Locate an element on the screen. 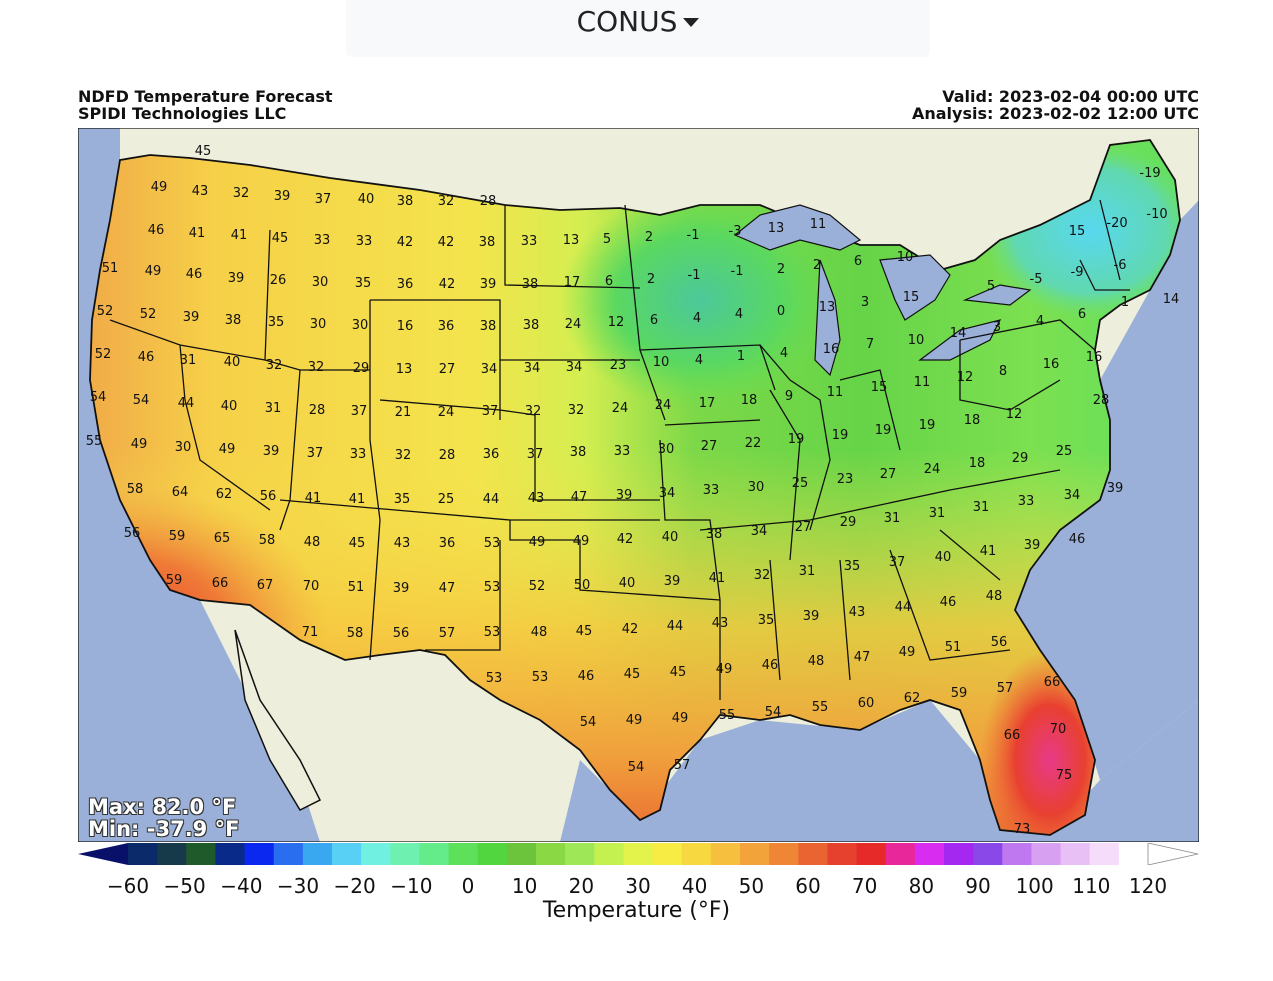  colorbar-tick-label: −20 is located at coordinates (354, 886).